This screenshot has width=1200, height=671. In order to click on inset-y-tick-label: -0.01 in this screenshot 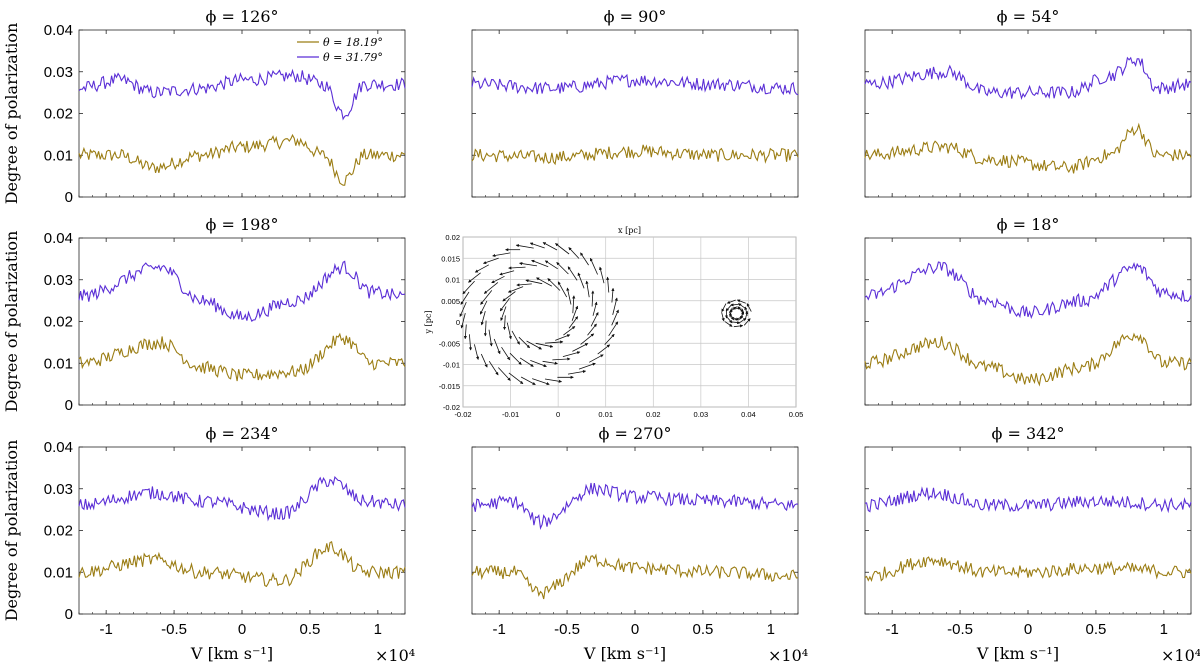, I will do `click(451, 365)`.